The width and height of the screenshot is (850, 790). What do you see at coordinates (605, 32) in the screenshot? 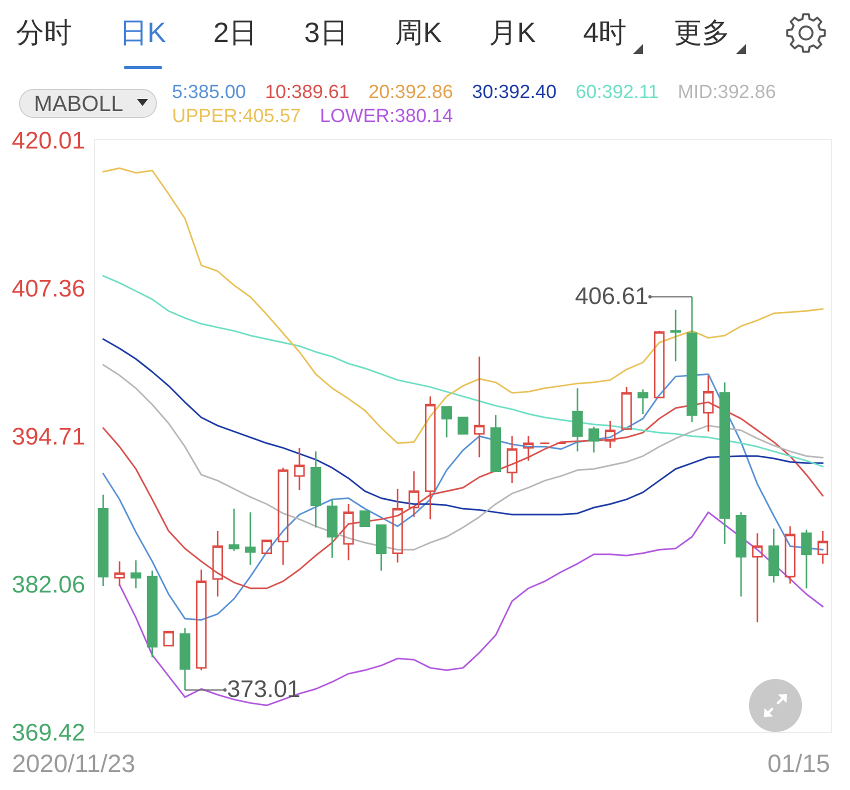
I see `text: 4时` at bounding box center [605, 32].